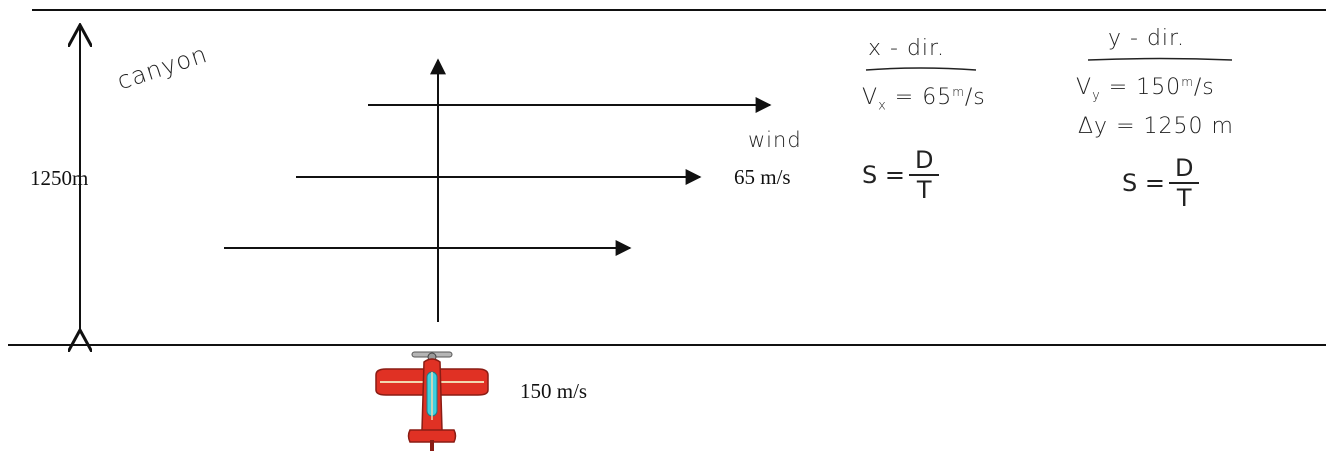 The width and height of the screenshot is (1326, 455). Describe the element at coordinates (883, 175) in the screenshot. I see `x-formula-lhs: S =` at that location.